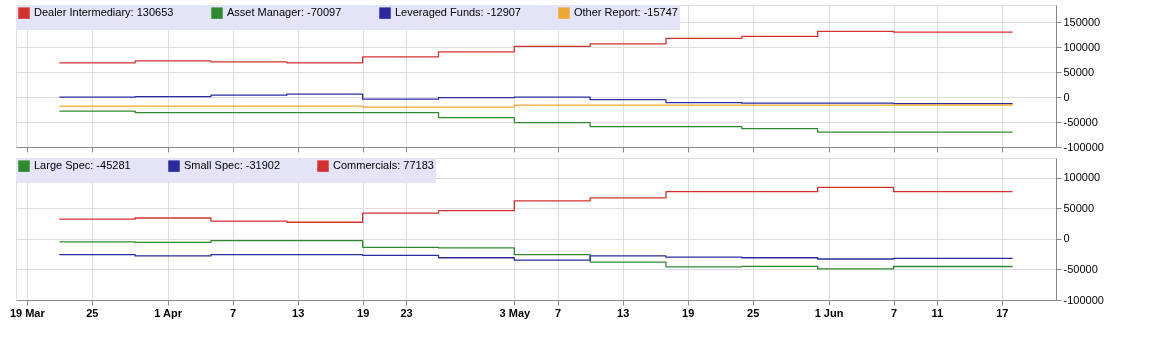 Image resolution: width=1160 pixels, height=343 pixels. I want to click on legend-label: Asset Manager: -70097, so click(284, 12).